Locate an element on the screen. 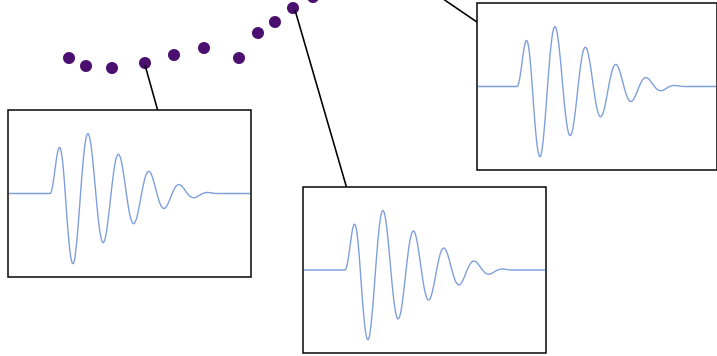  waveform-right is located at coordinates (597, 91).